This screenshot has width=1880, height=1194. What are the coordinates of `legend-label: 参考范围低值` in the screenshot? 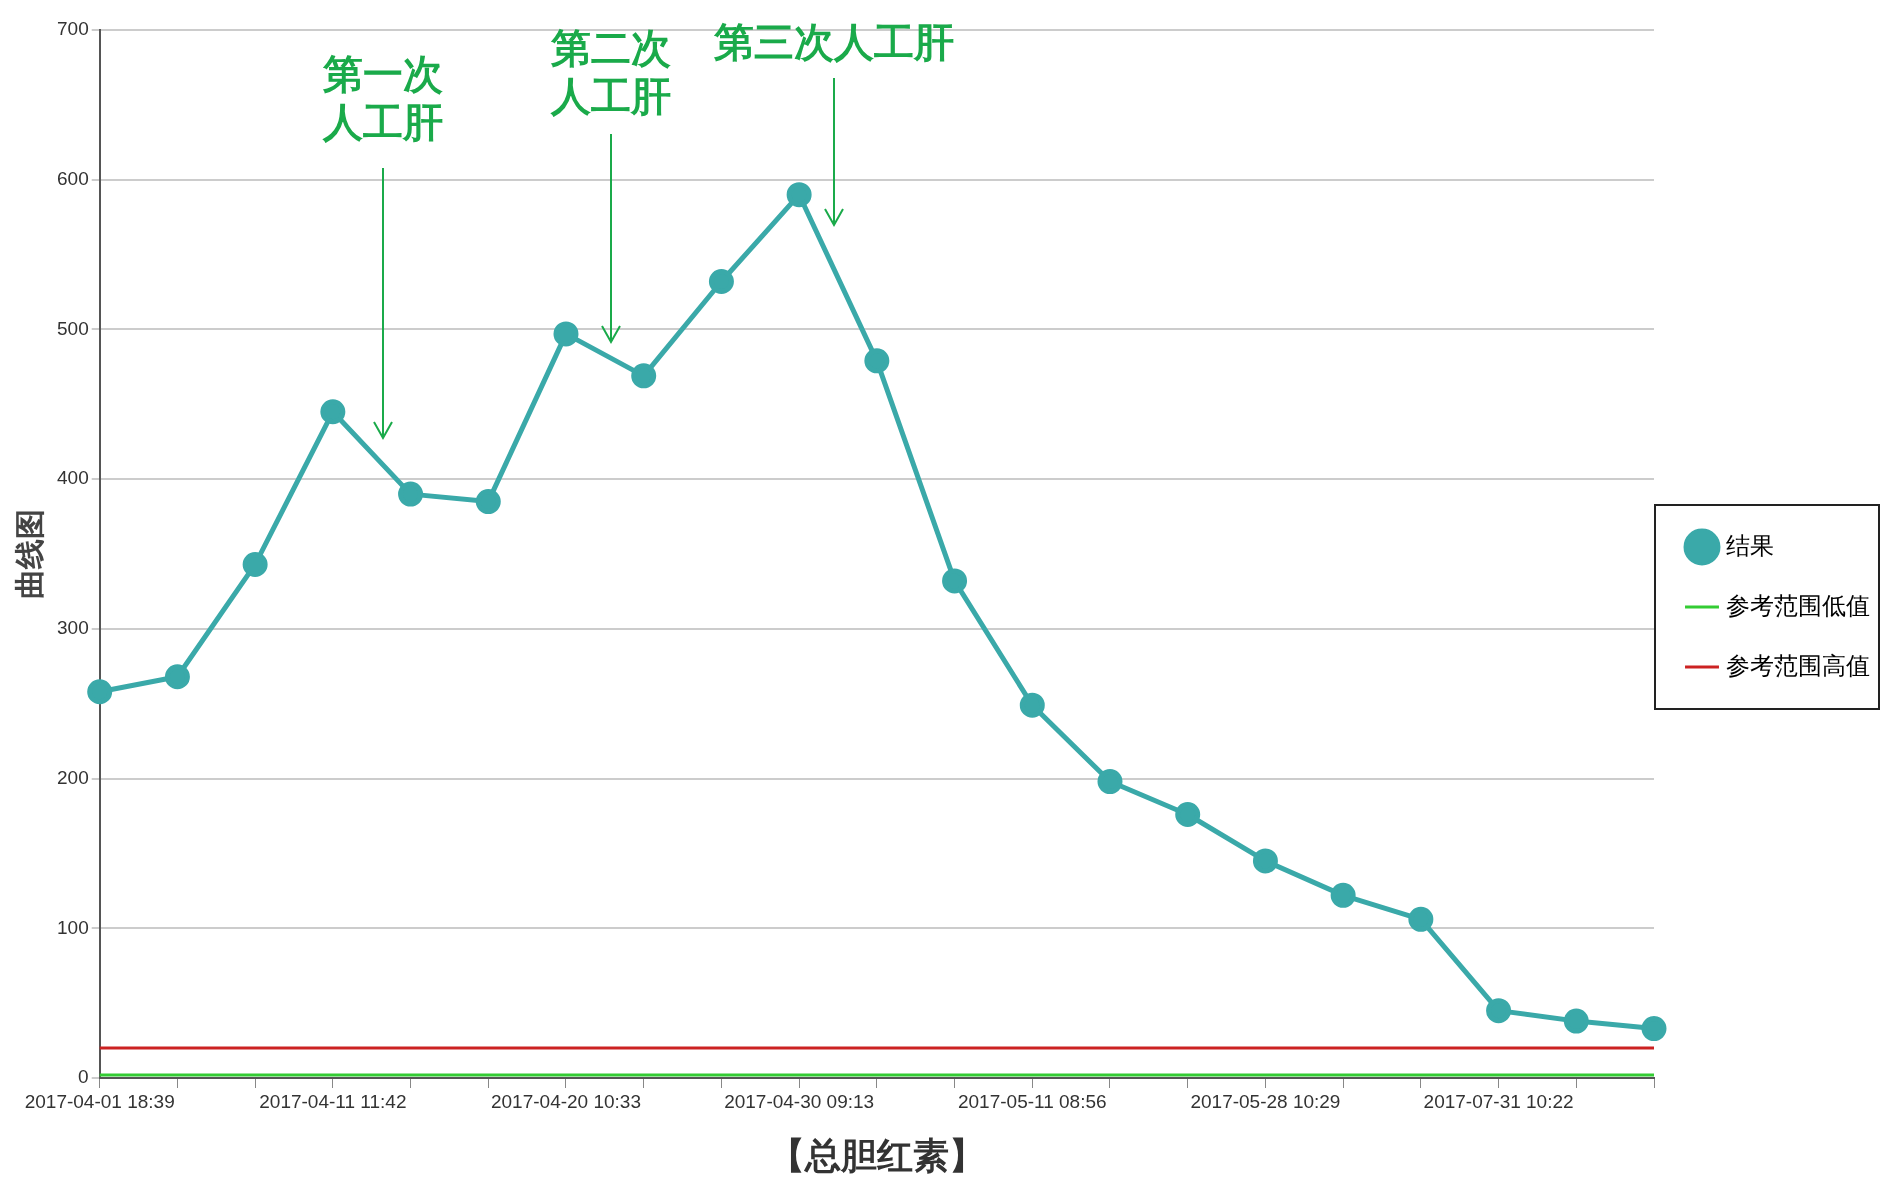 It's located at (1798, 605).